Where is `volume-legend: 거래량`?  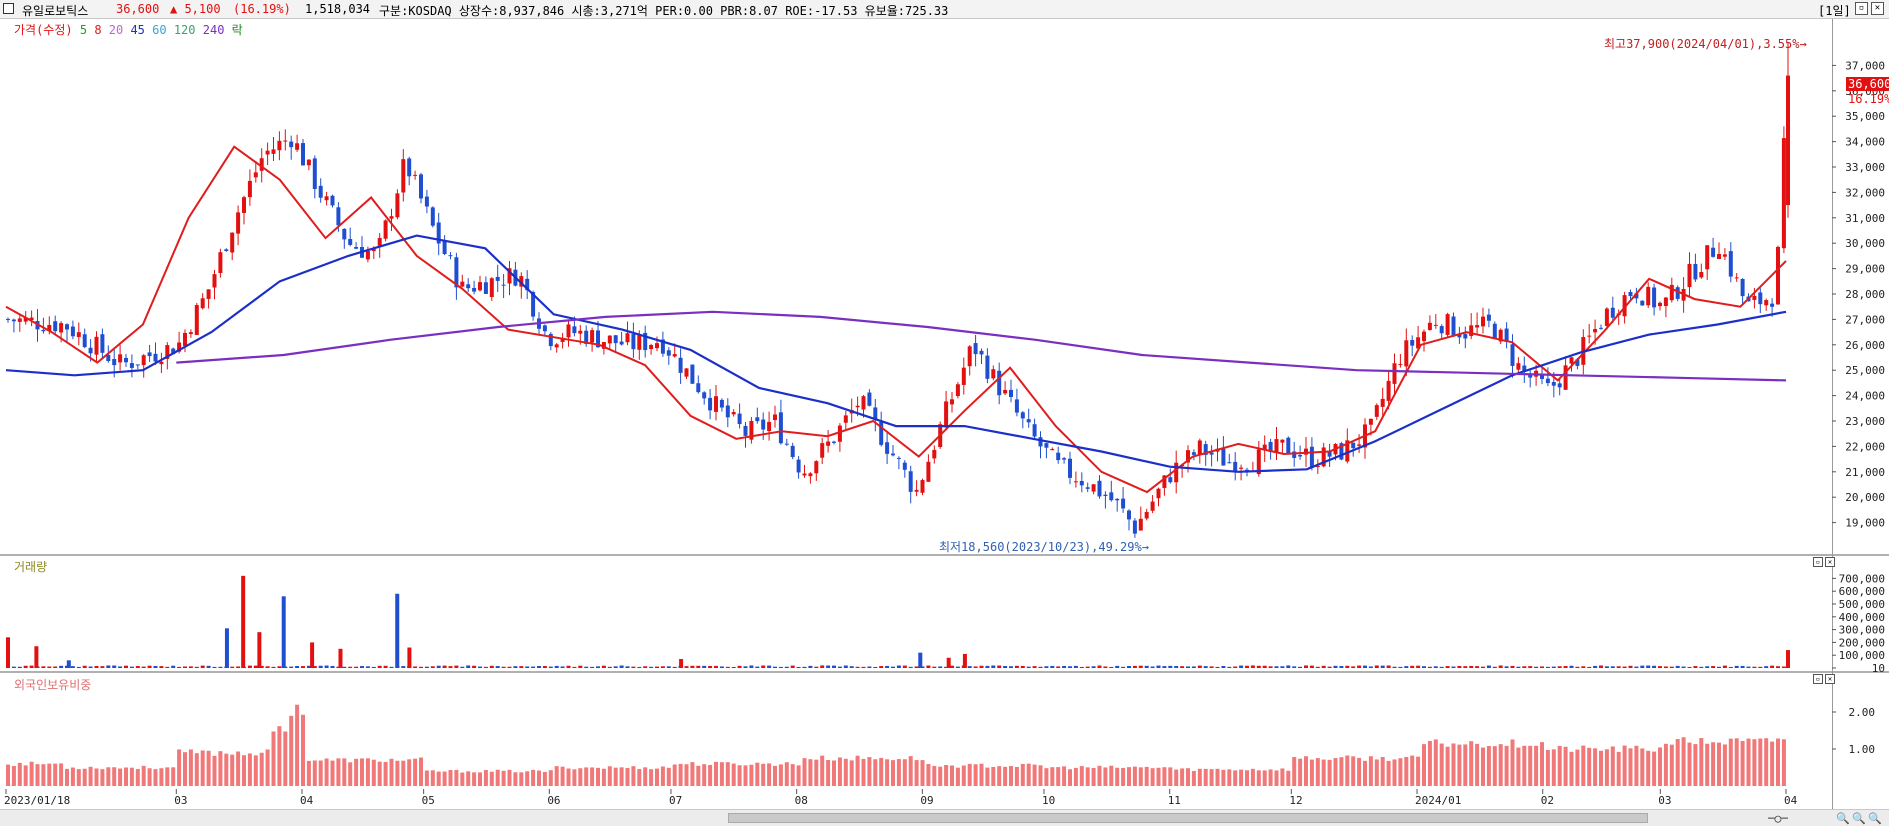
volume-legend: 거래량 is located at coordinates (31, 567).